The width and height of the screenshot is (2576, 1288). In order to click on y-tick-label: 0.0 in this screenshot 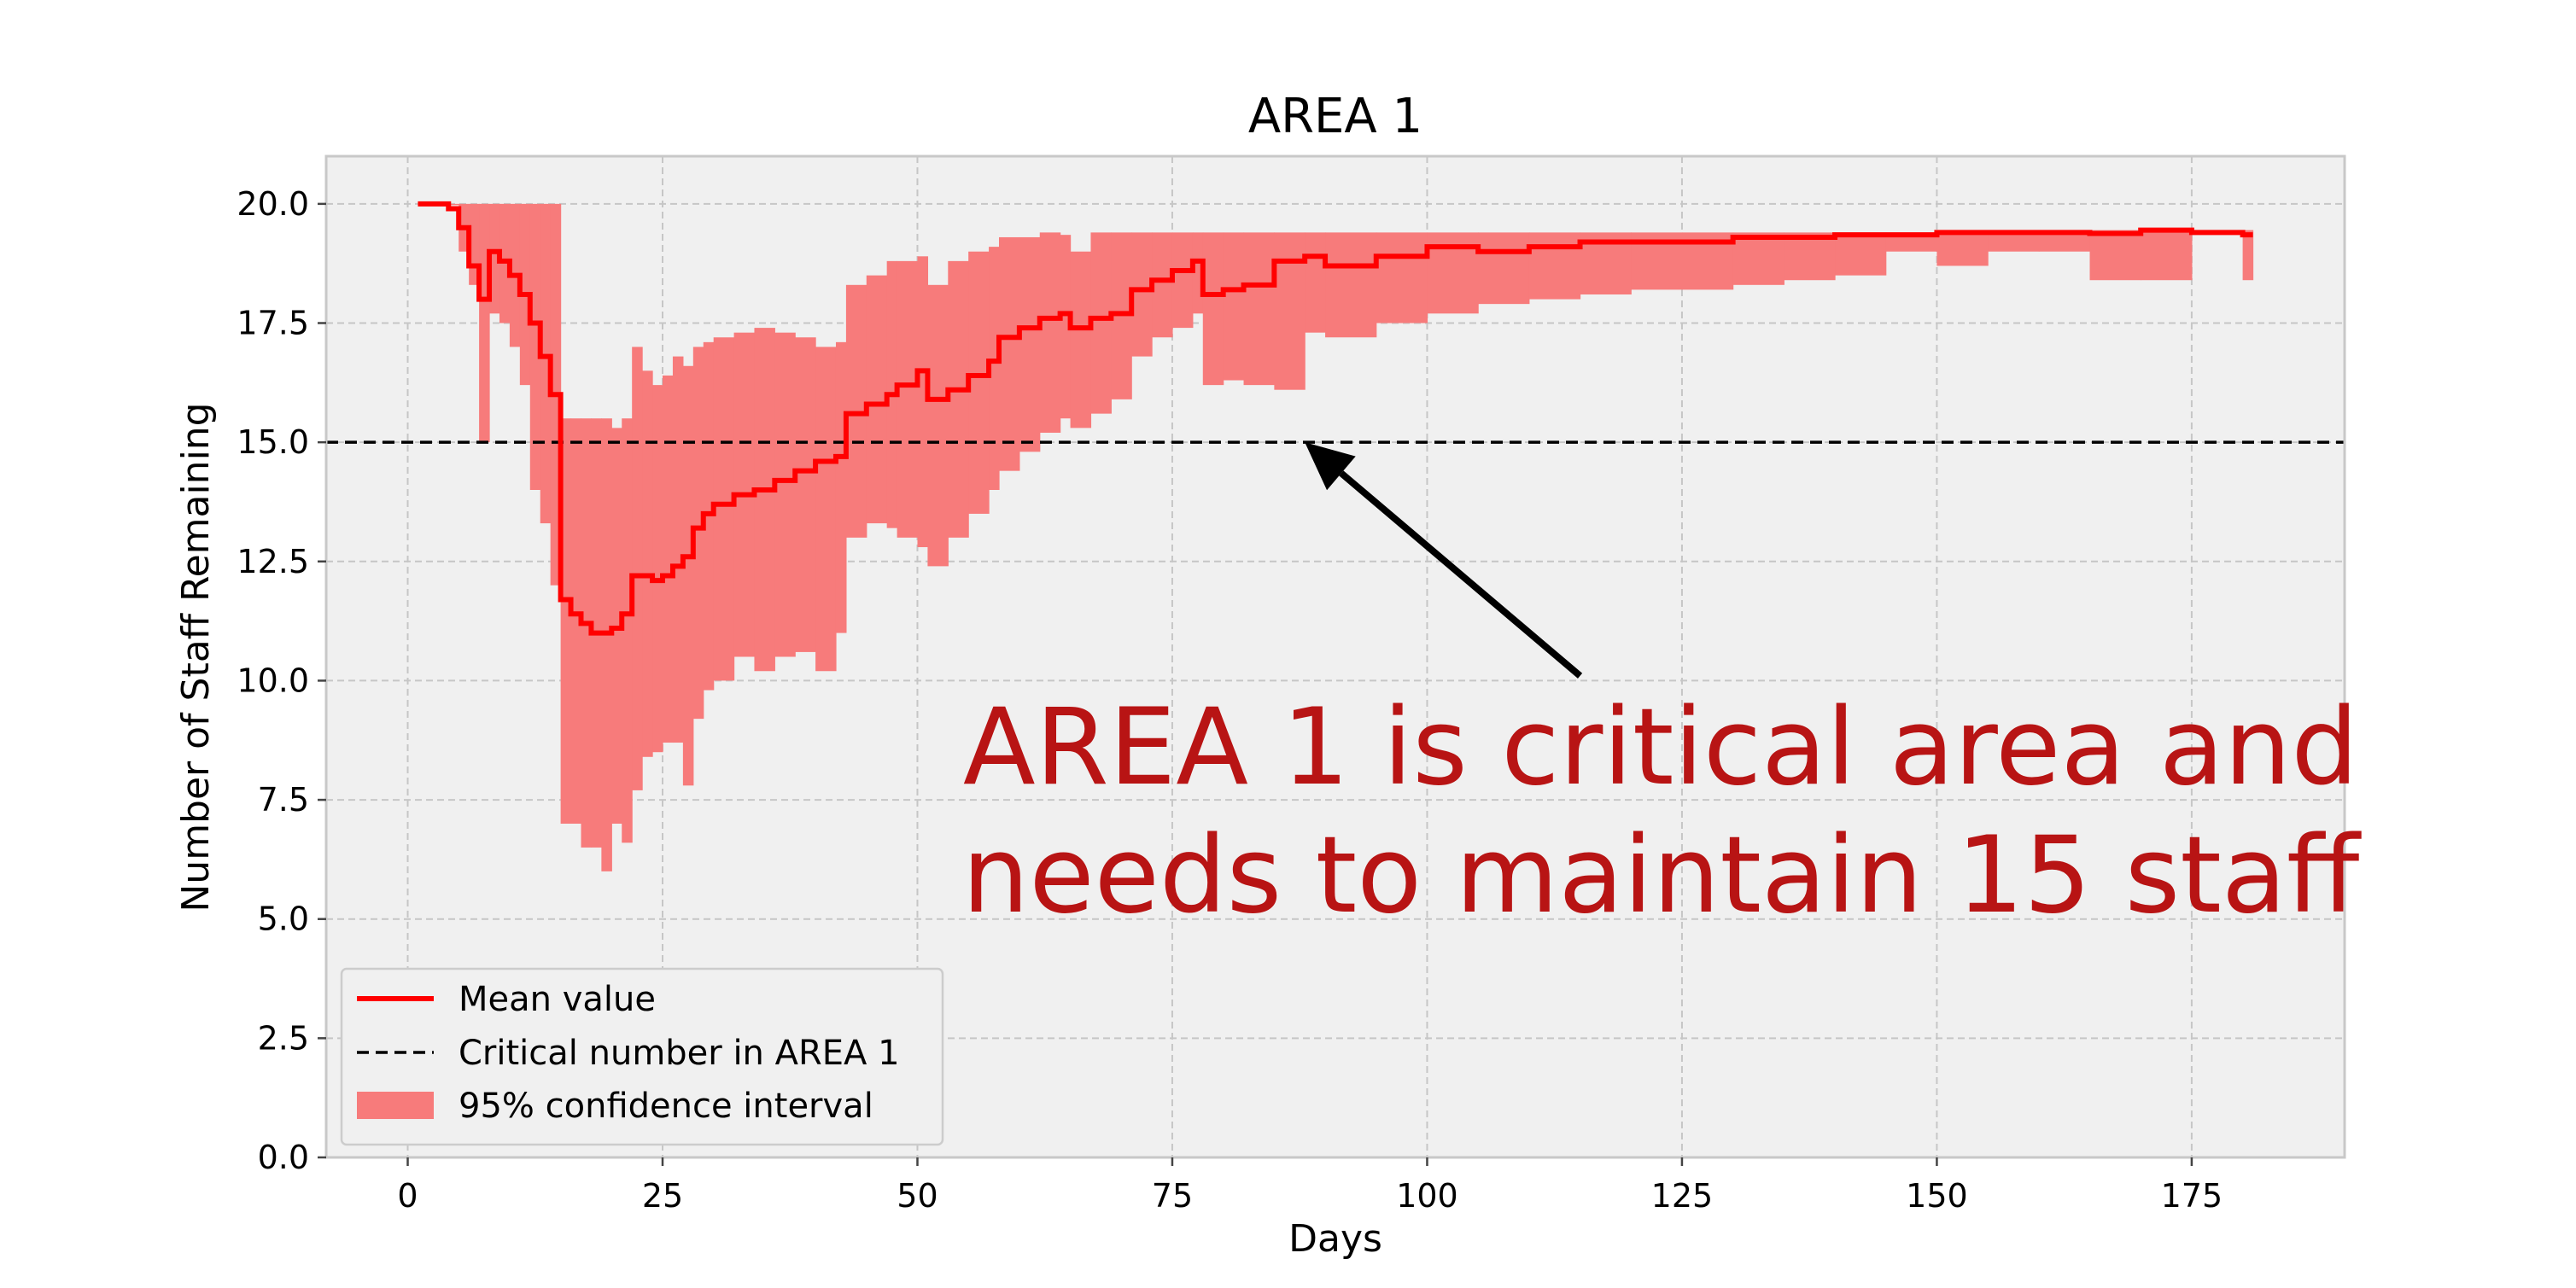, I will do `click(283, 1157)`.